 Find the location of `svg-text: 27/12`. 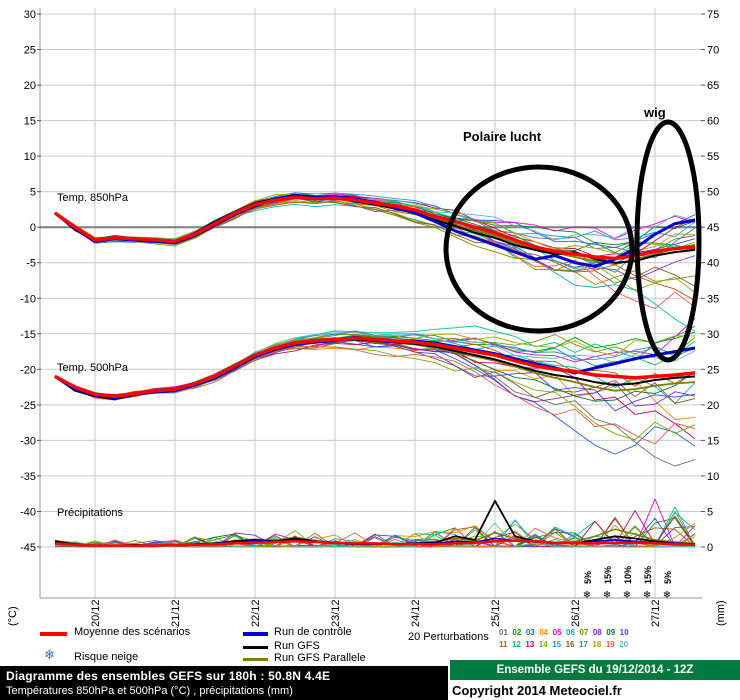

svg-text: 27/12 is located at coordinates (656, 613).